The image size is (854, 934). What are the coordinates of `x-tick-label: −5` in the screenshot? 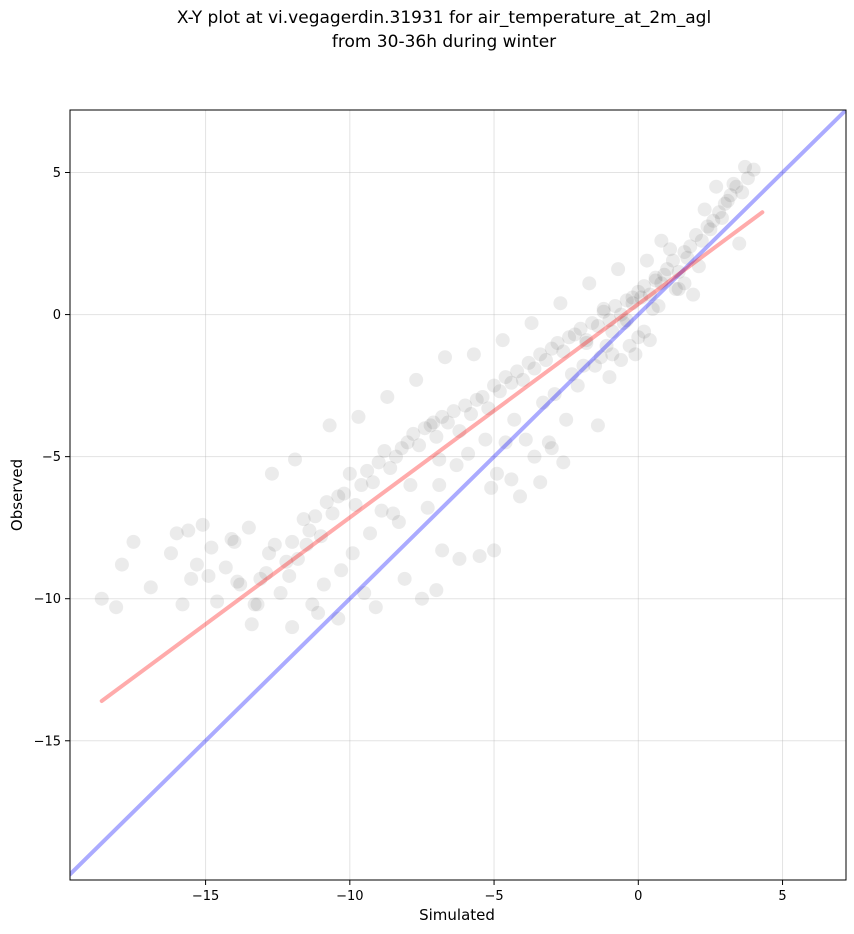 It's located at (493, 896).